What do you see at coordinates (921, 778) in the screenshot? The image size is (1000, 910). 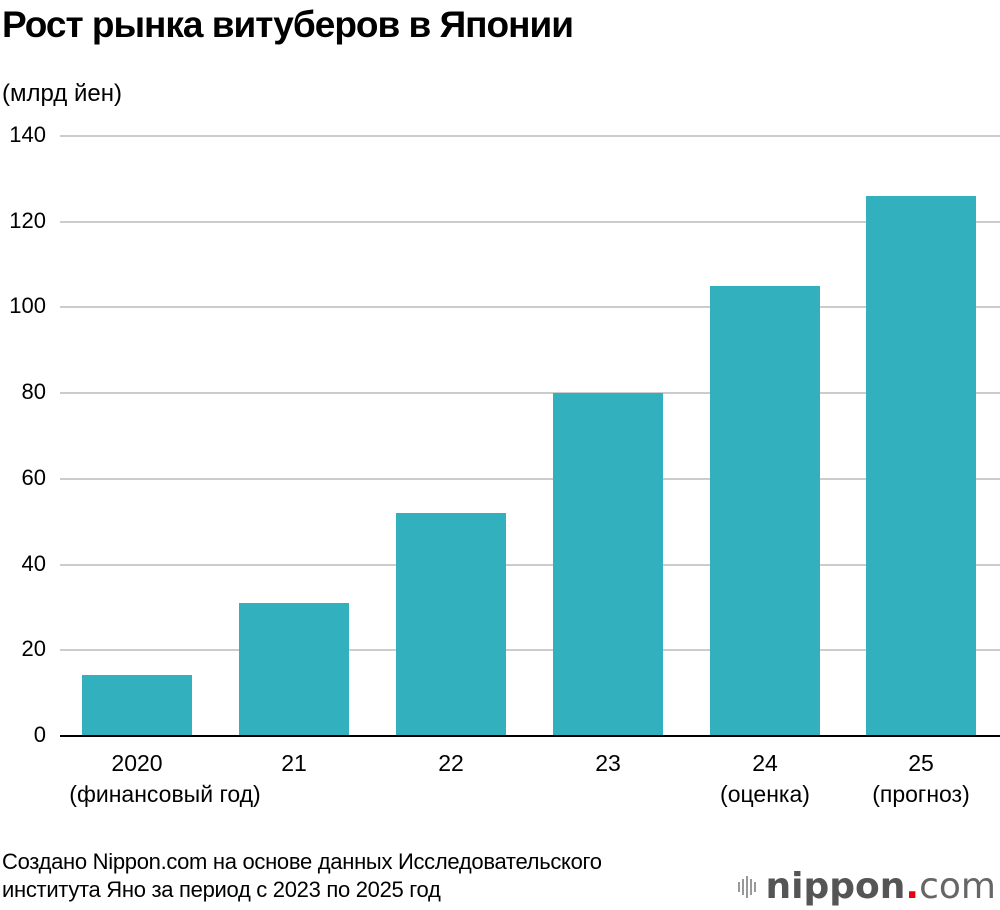 I see `x-tick-label: 25 (прогноз)` at bounding box center [921, 778].